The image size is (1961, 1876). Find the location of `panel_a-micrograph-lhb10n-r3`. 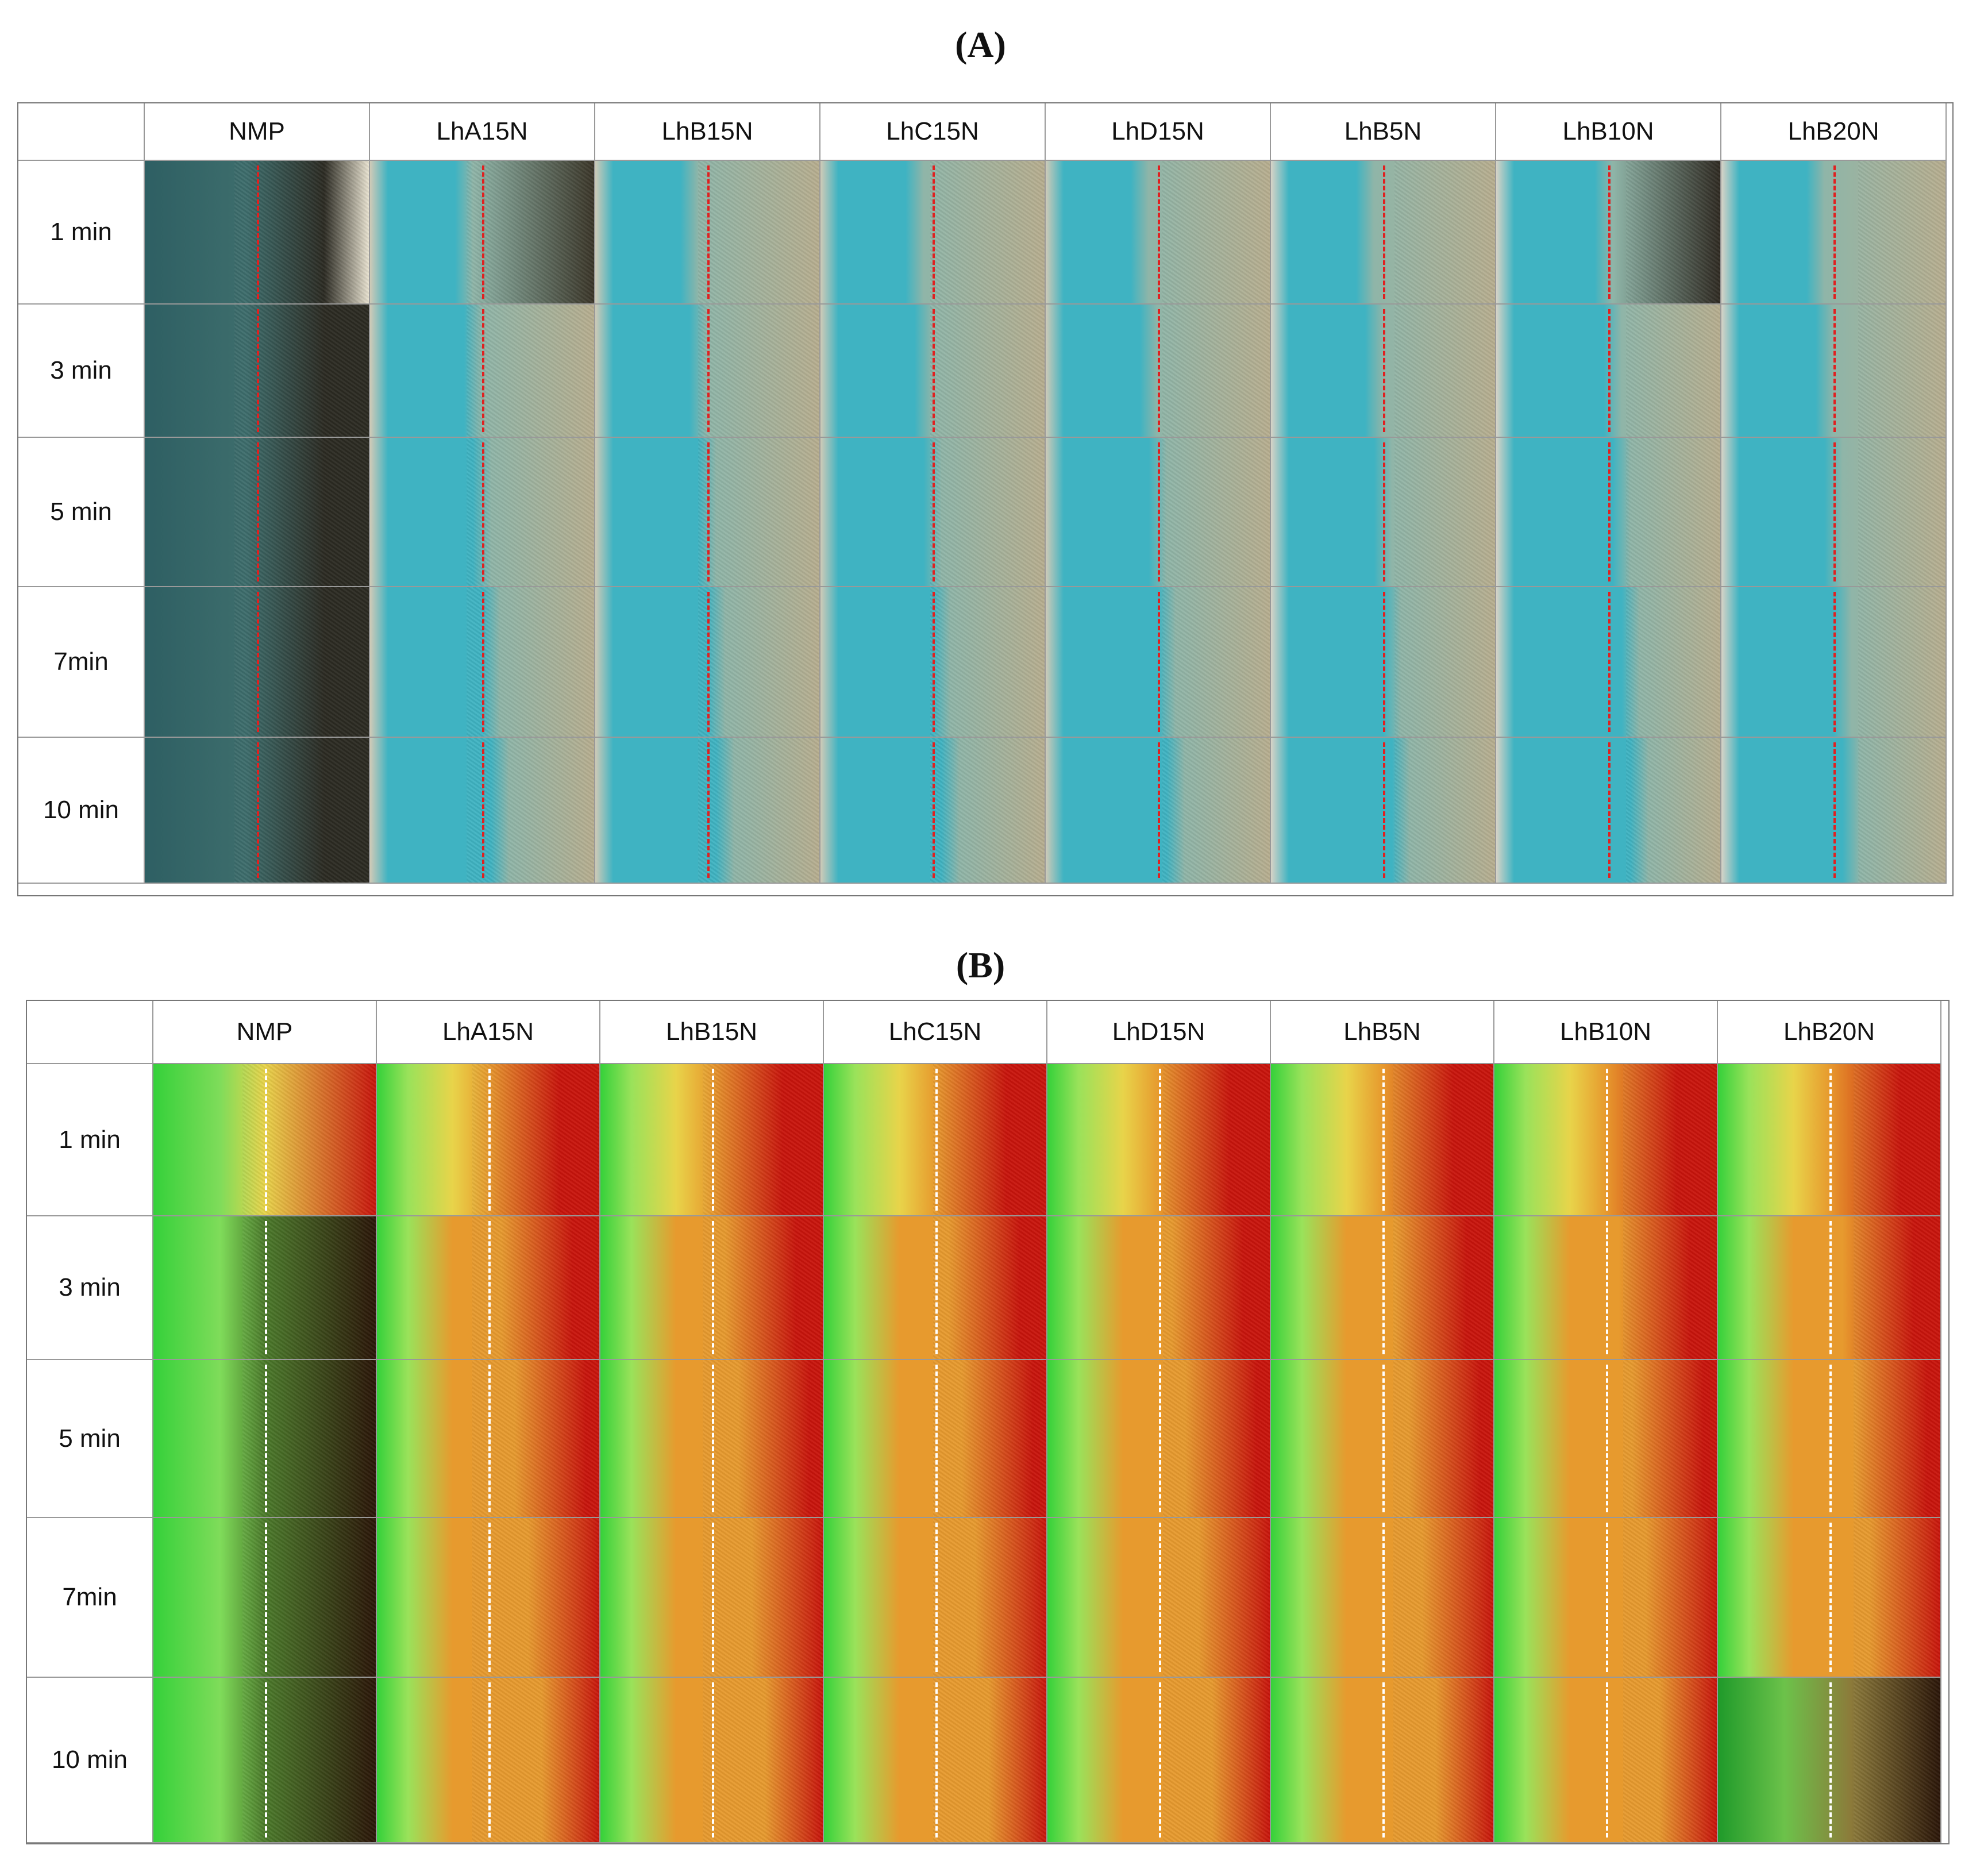

panel_a-micrograph-lhb10n-r3 is located at coordinates (1608, 662).